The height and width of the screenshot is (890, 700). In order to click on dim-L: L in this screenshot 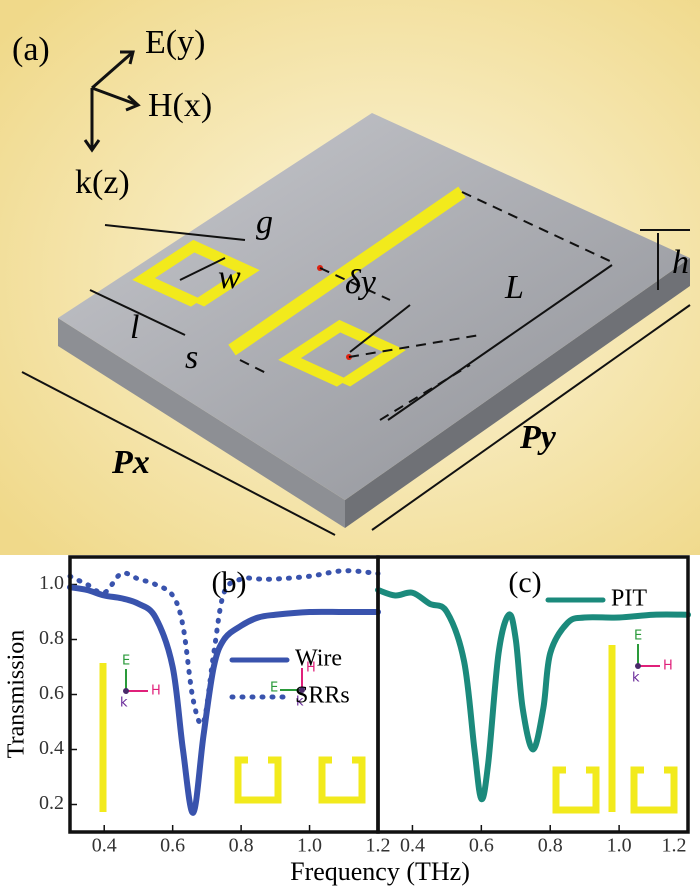, I will do `click(514, 287)`.